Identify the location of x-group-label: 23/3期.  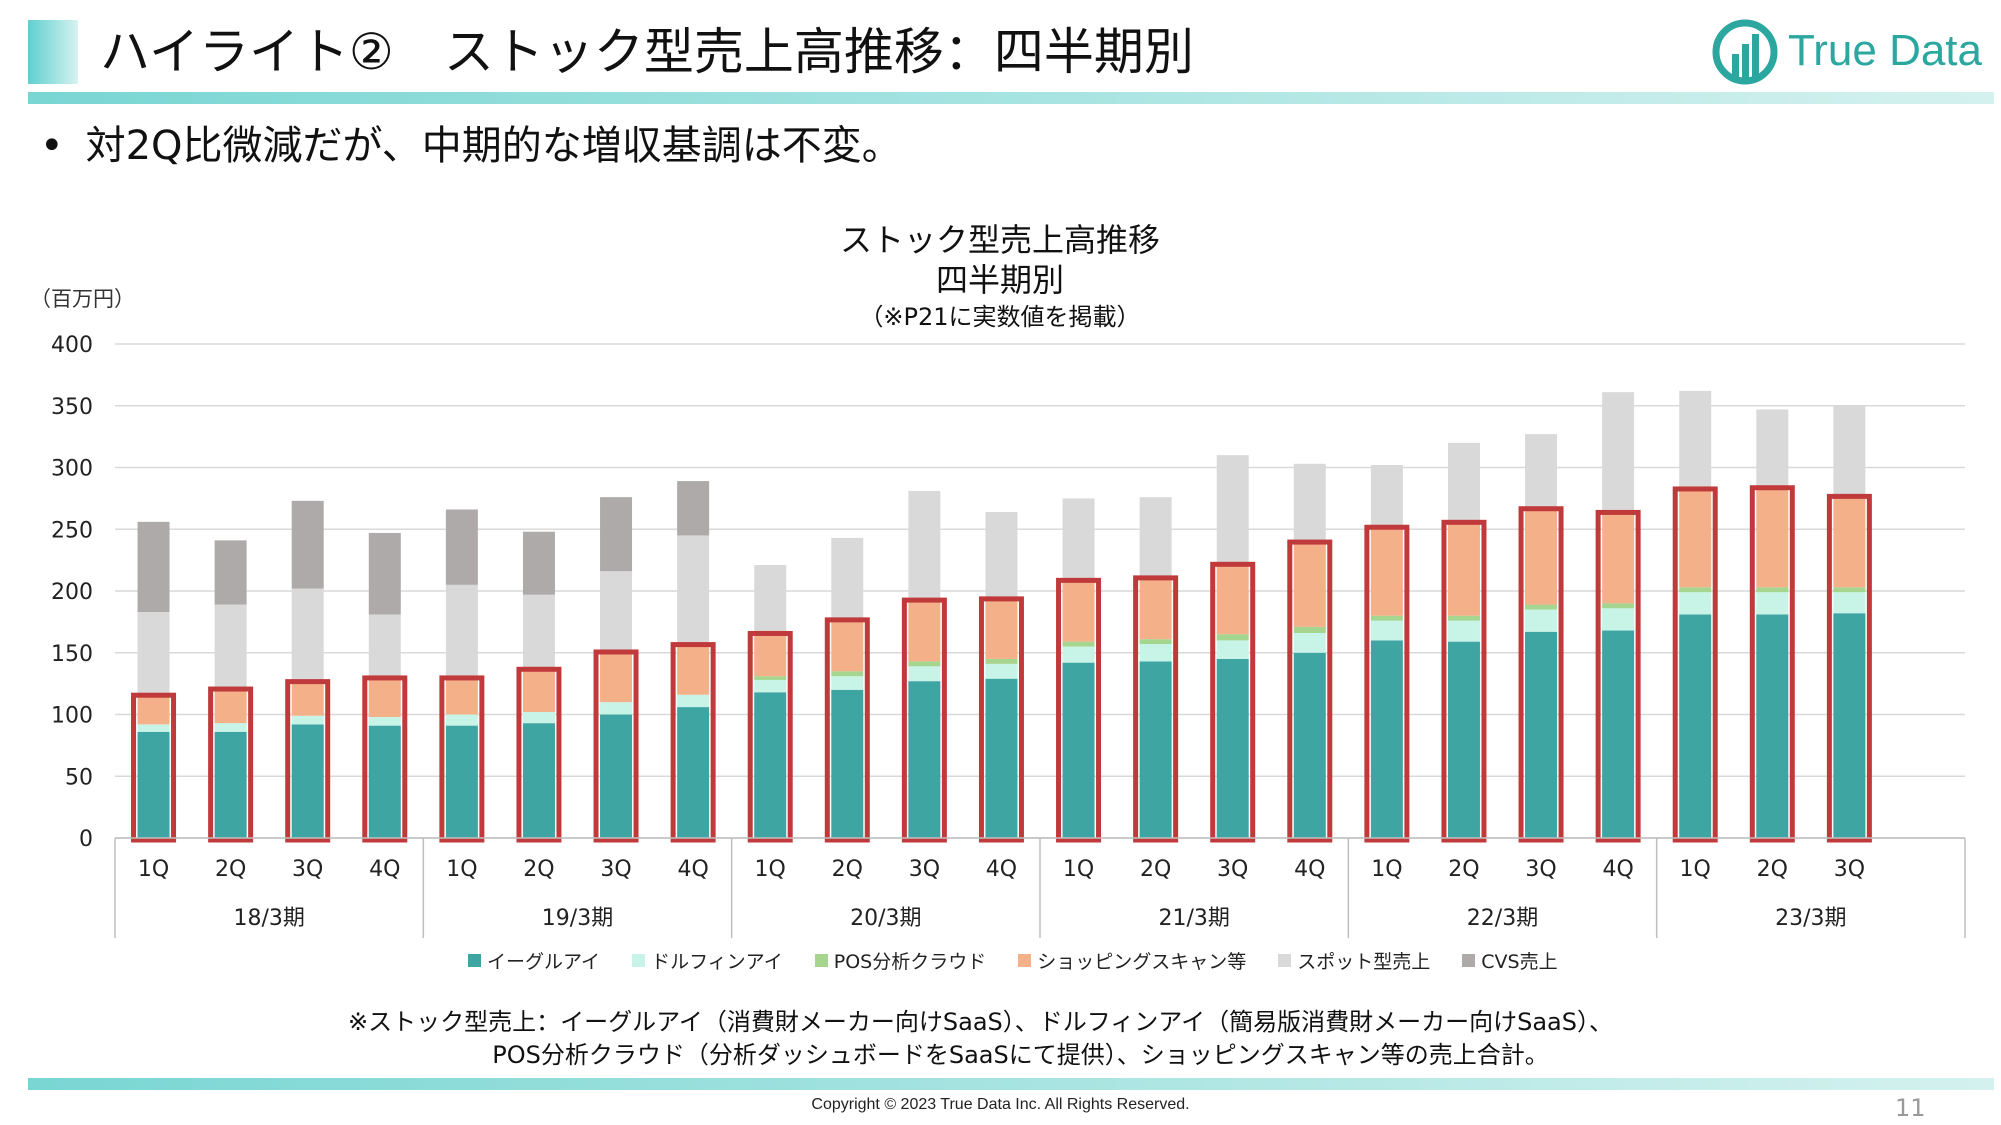
(1810, 918).